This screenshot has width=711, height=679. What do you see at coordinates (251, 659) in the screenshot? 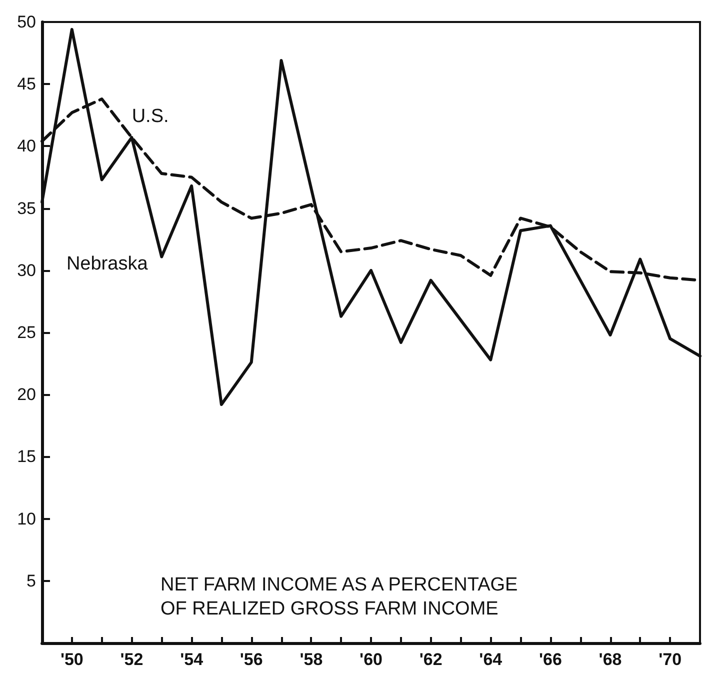
I see `x-tick-label: '56` at bounding box center [251, 659].